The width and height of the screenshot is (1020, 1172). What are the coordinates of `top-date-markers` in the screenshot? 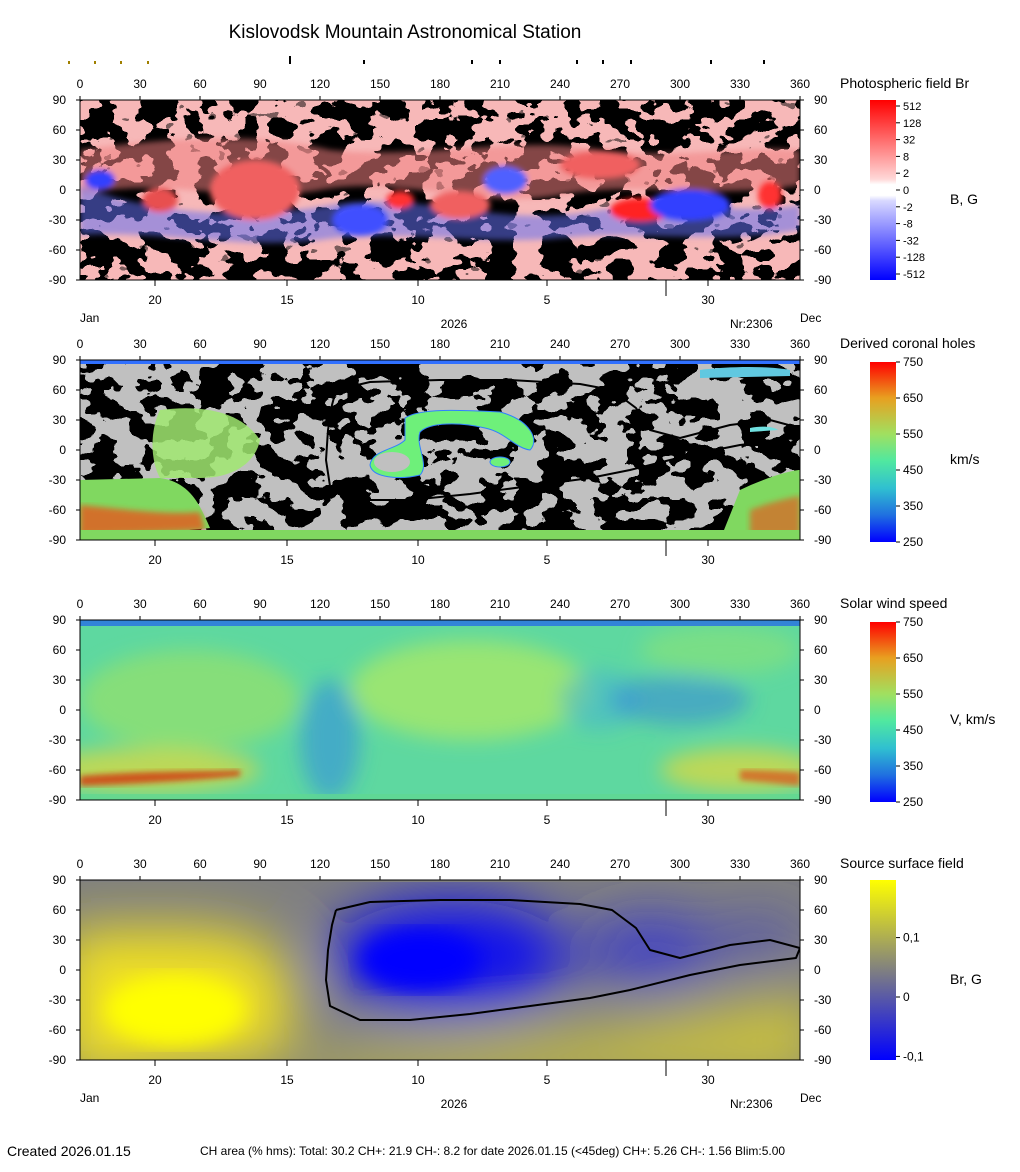 It's located at (527, 60).